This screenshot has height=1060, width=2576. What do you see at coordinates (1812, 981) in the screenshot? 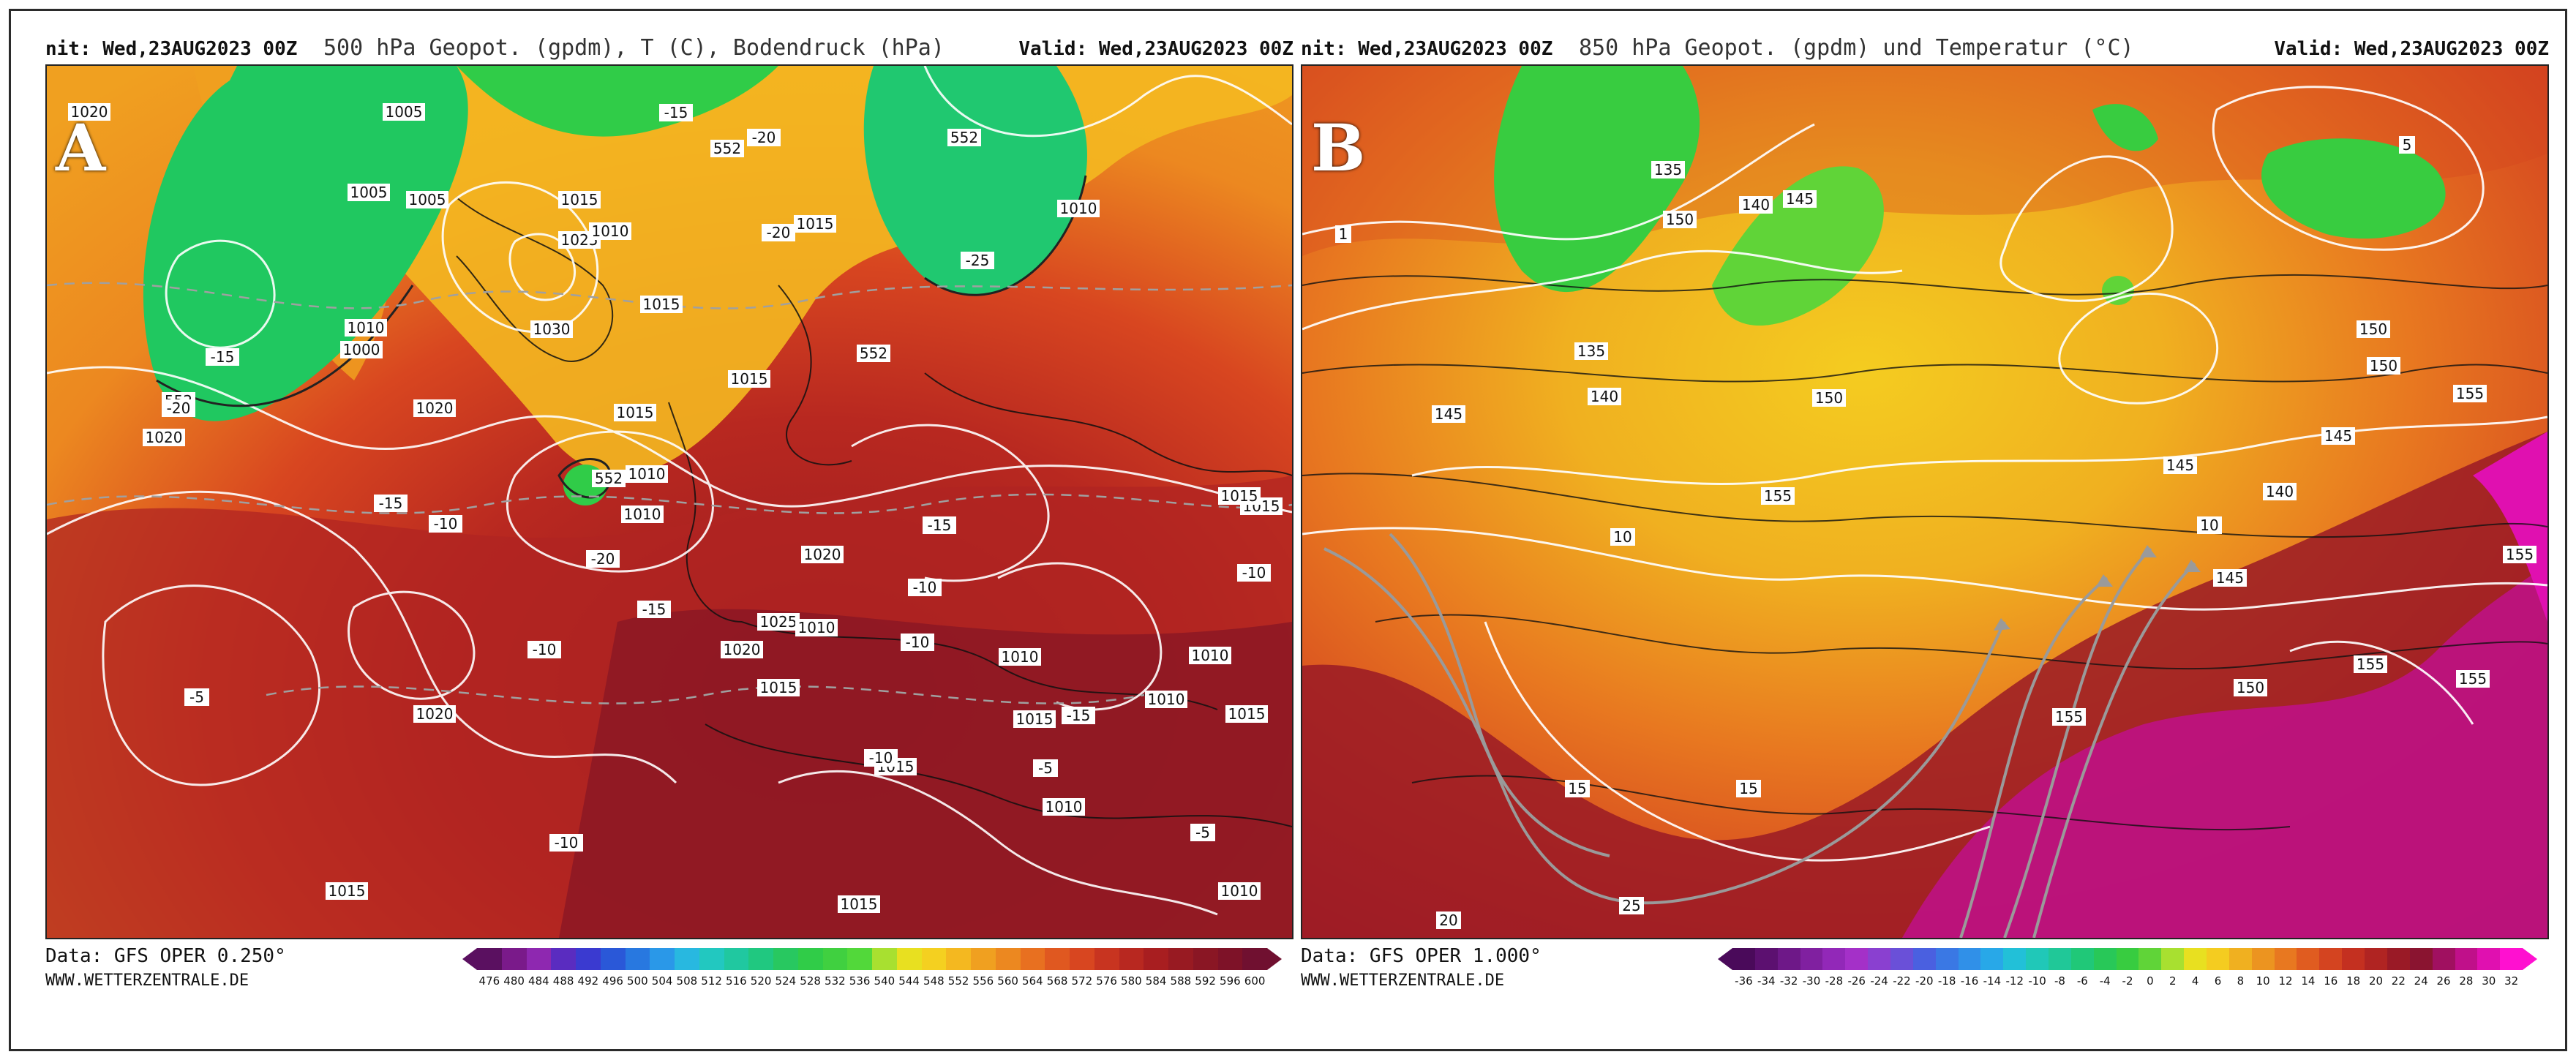
I see `colorbar-tick-label: -30` at bounding box center [1812, 981].